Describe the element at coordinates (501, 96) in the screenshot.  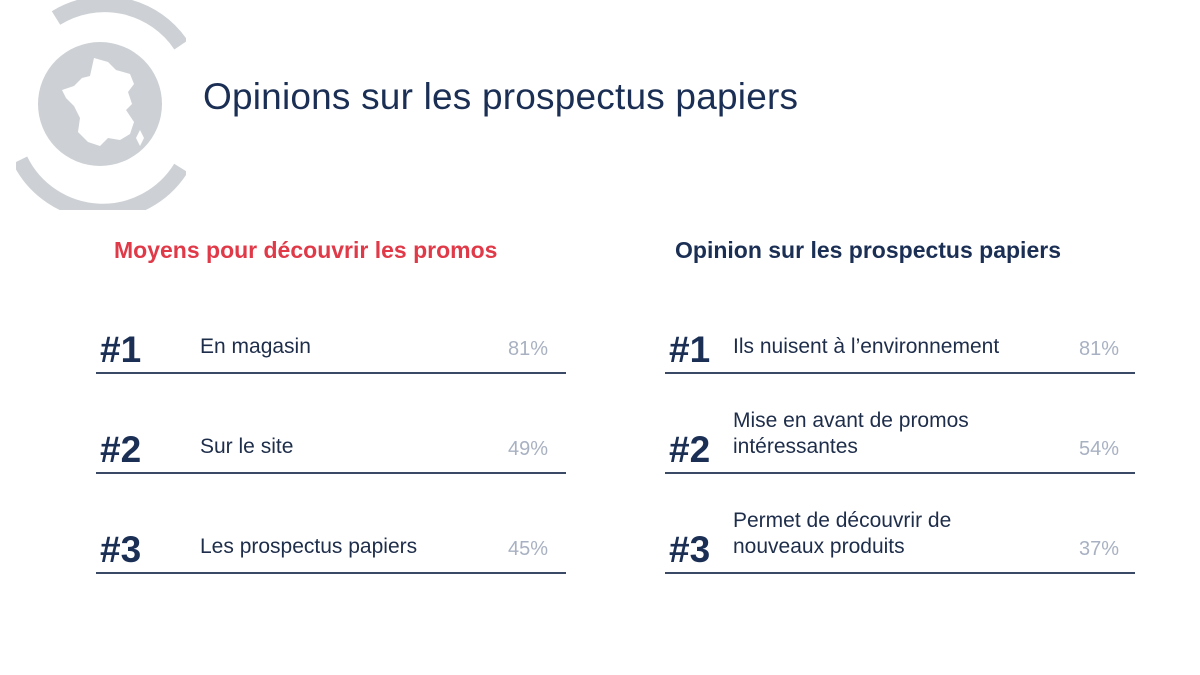
I see `page-title: Opinions sur les prospectus papiers` at that location.